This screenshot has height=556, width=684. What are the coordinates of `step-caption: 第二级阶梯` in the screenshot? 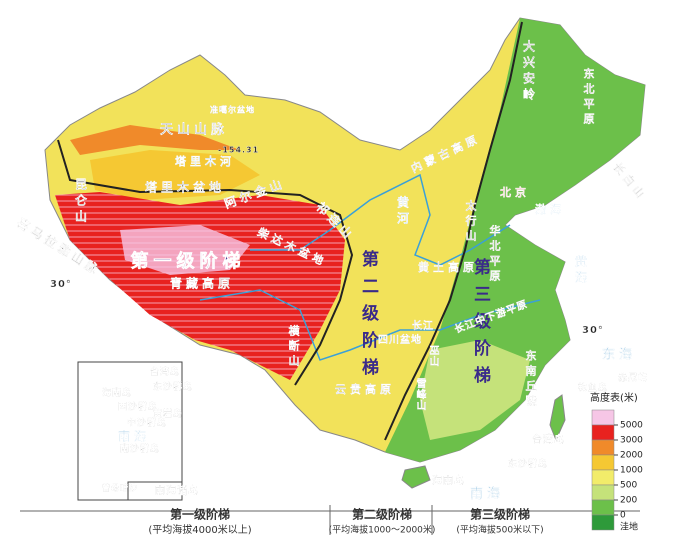 It's located at (382, 514).